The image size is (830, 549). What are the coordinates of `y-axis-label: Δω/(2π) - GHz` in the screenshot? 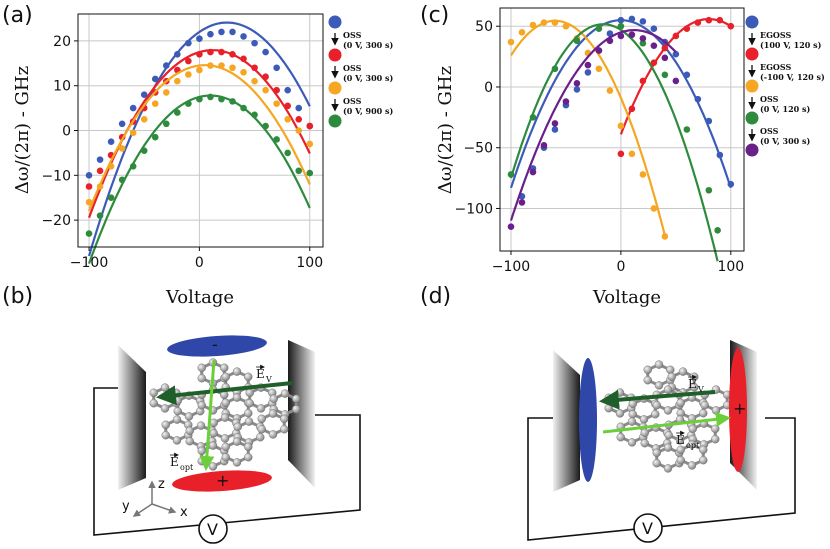 It's located at (22, 130).